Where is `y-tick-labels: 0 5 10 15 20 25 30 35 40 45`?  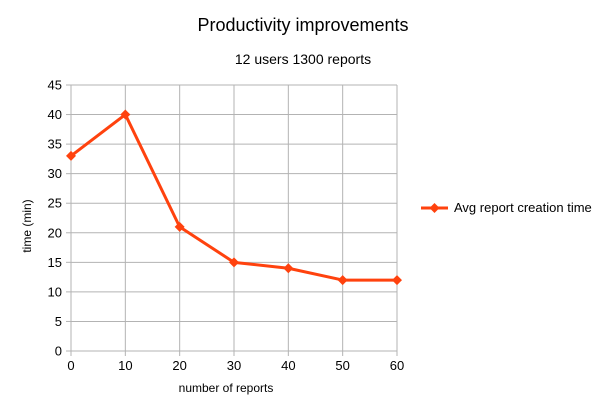
y-tick-labels: 0 5 10 15 20 25 30 35 40 45 is located at coordinates (55, 218).